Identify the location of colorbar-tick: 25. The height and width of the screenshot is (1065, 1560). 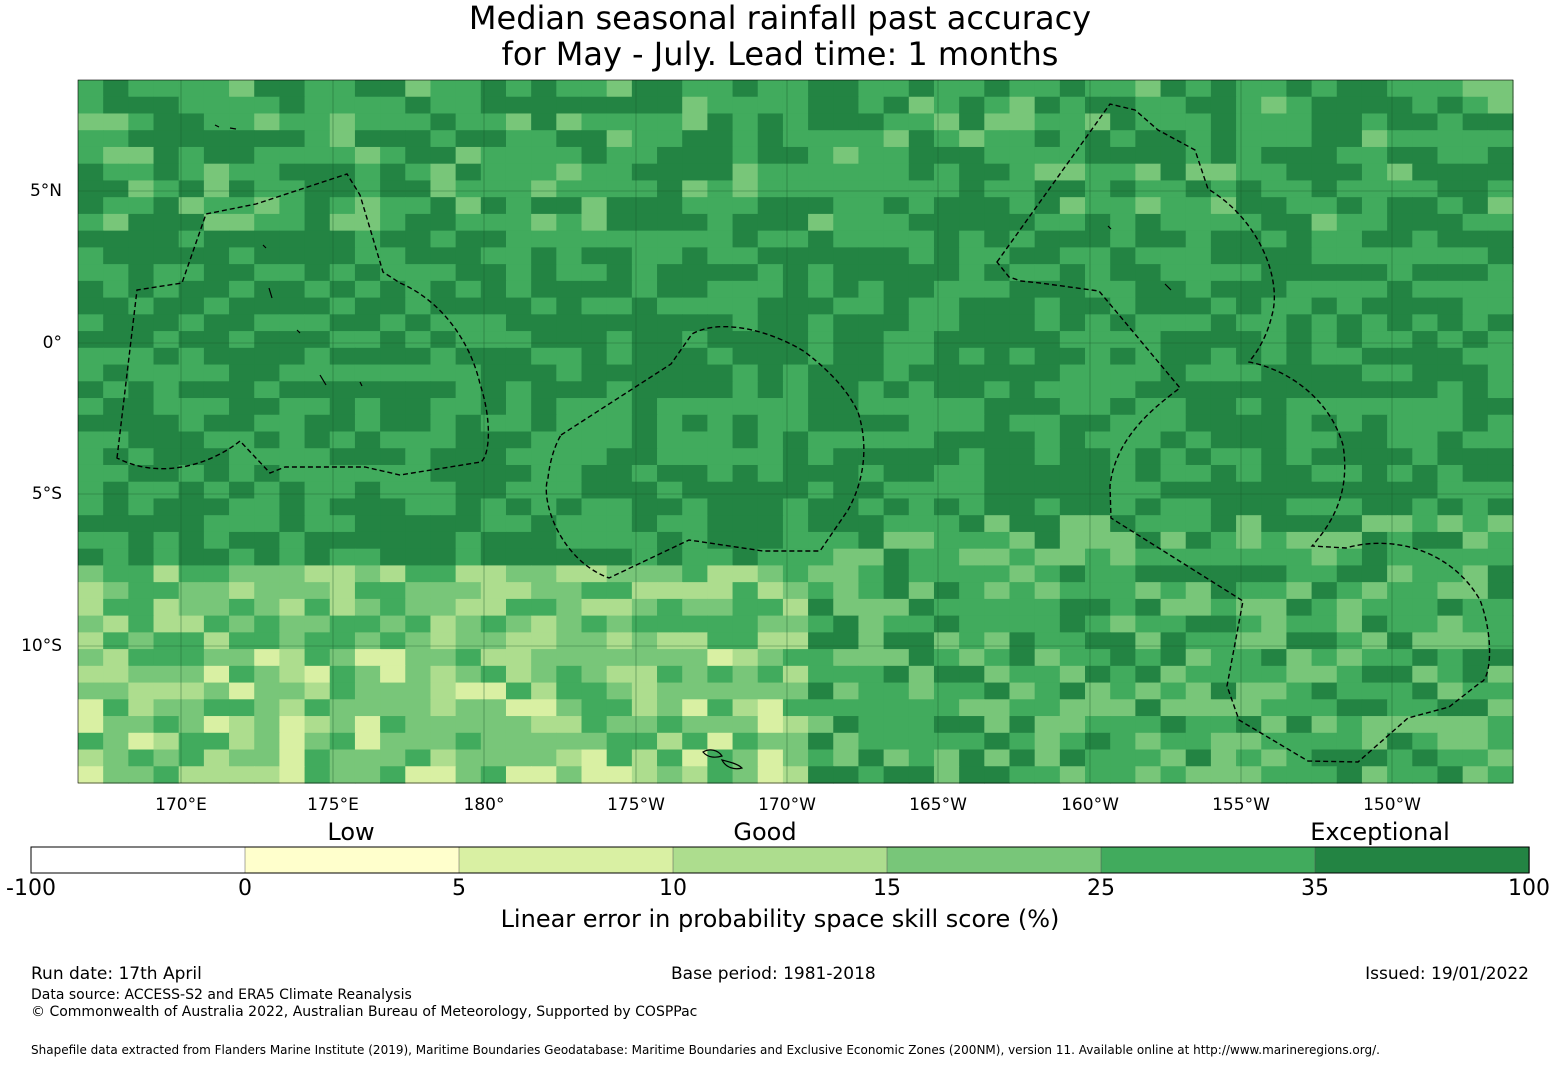
(1101, 888).